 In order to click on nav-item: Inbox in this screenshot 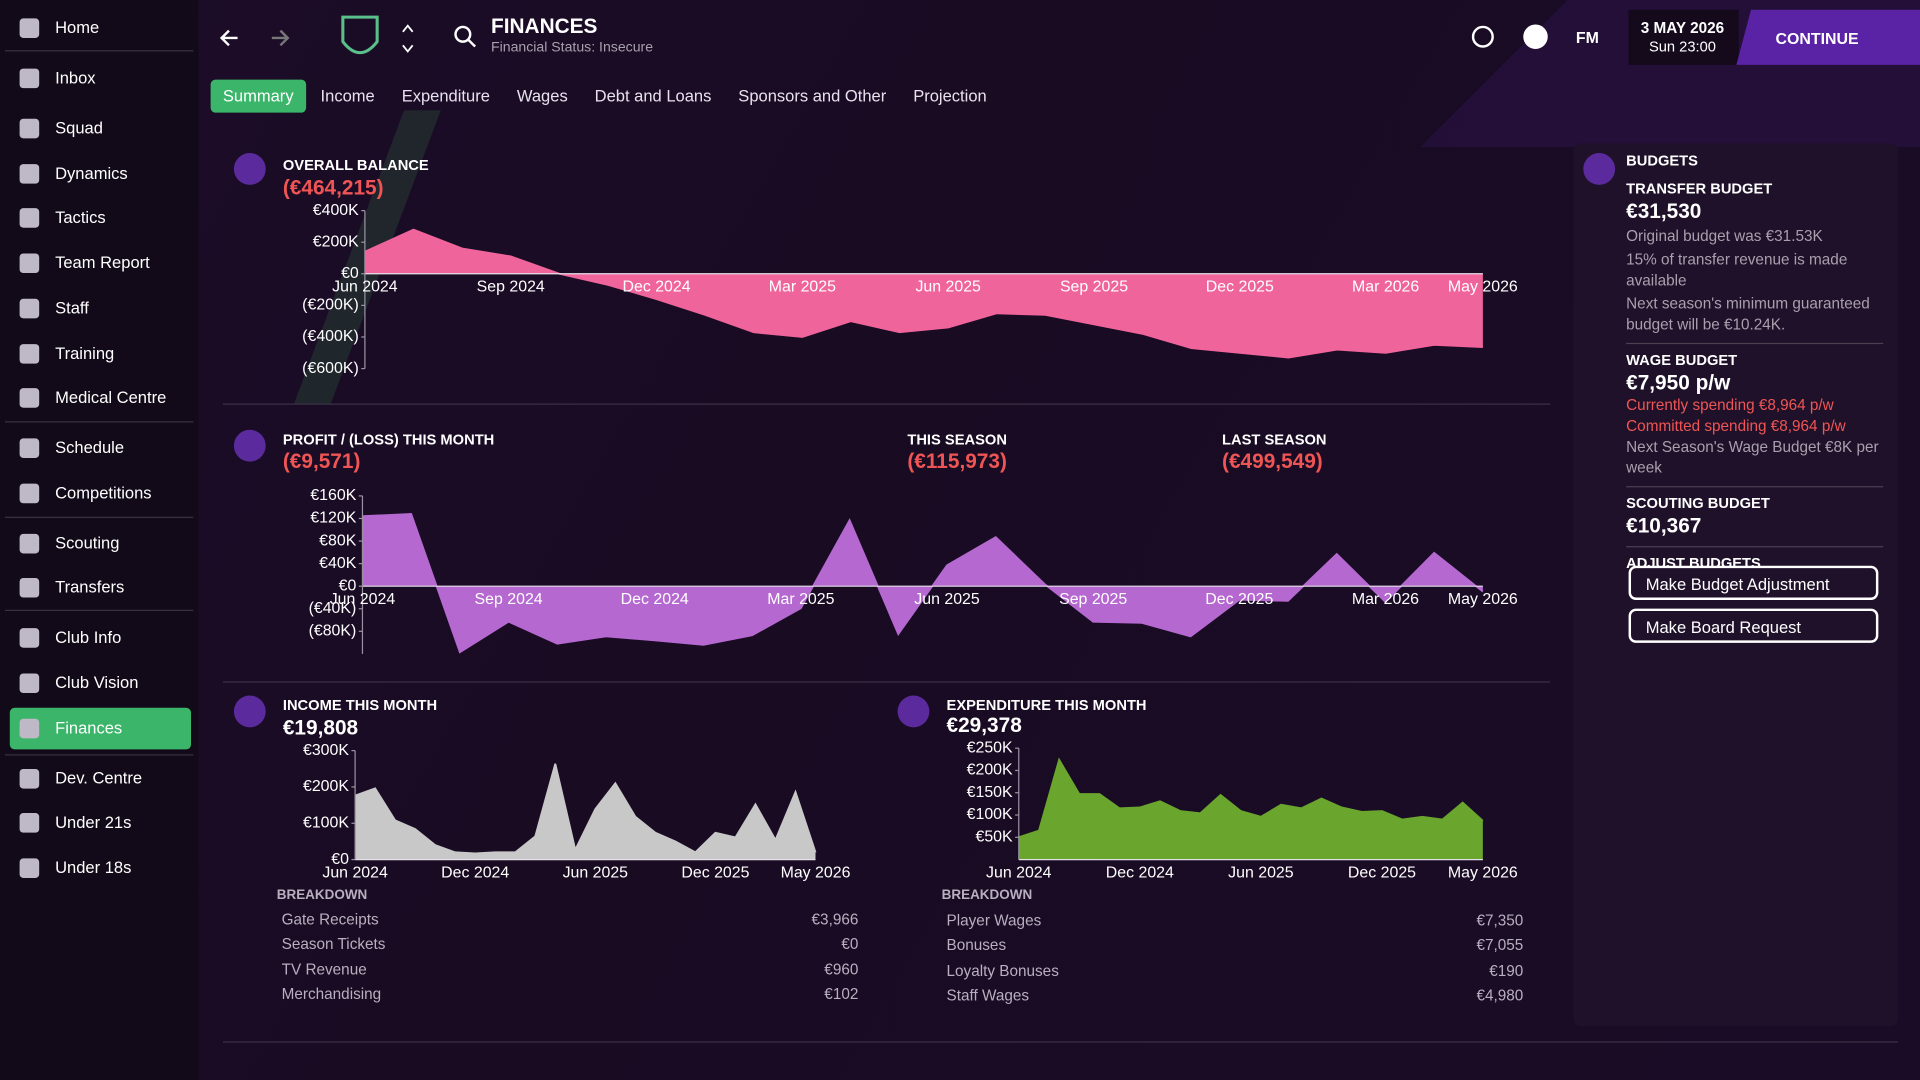, I will do `click(100, 79)`.